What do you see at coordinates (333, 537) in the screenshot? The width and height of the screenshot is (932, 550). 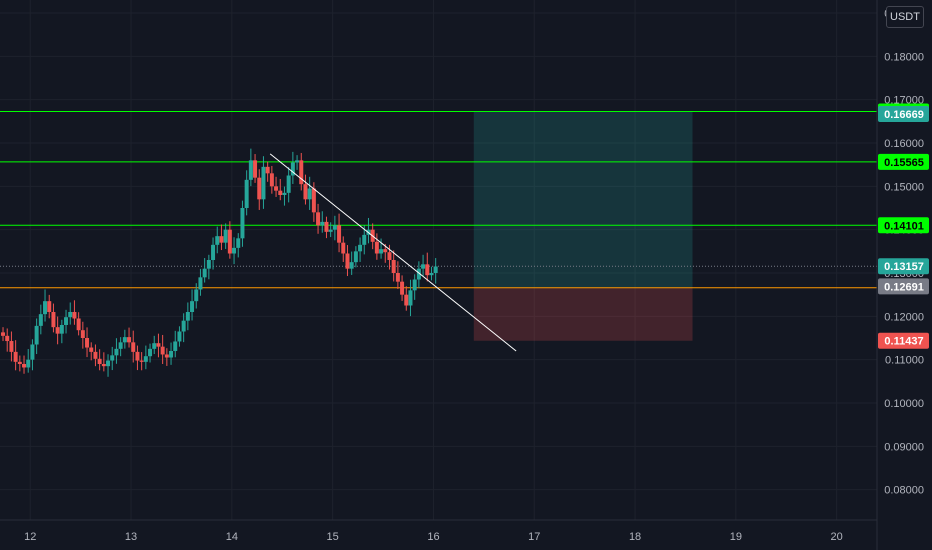 I see `time-tick-label: 15` at bounding box center [333, 537].